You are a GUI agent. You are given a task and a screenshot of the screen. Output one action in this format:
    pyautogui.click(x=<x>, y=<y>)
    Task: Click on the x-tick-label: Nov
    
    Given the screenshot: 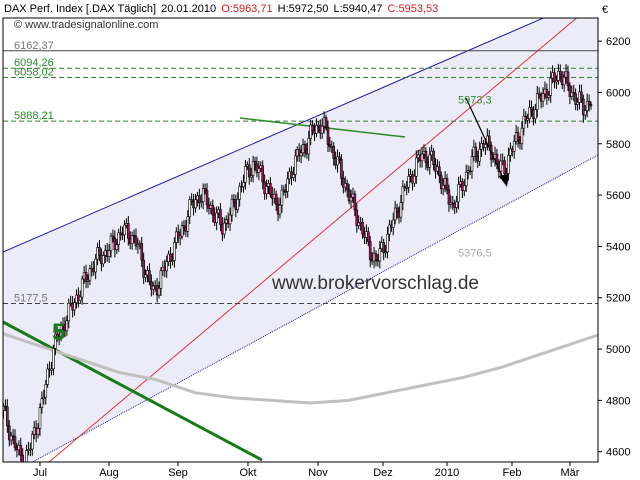 What is the action you would take?
    pyautogui.click(x=318, y=473)
    